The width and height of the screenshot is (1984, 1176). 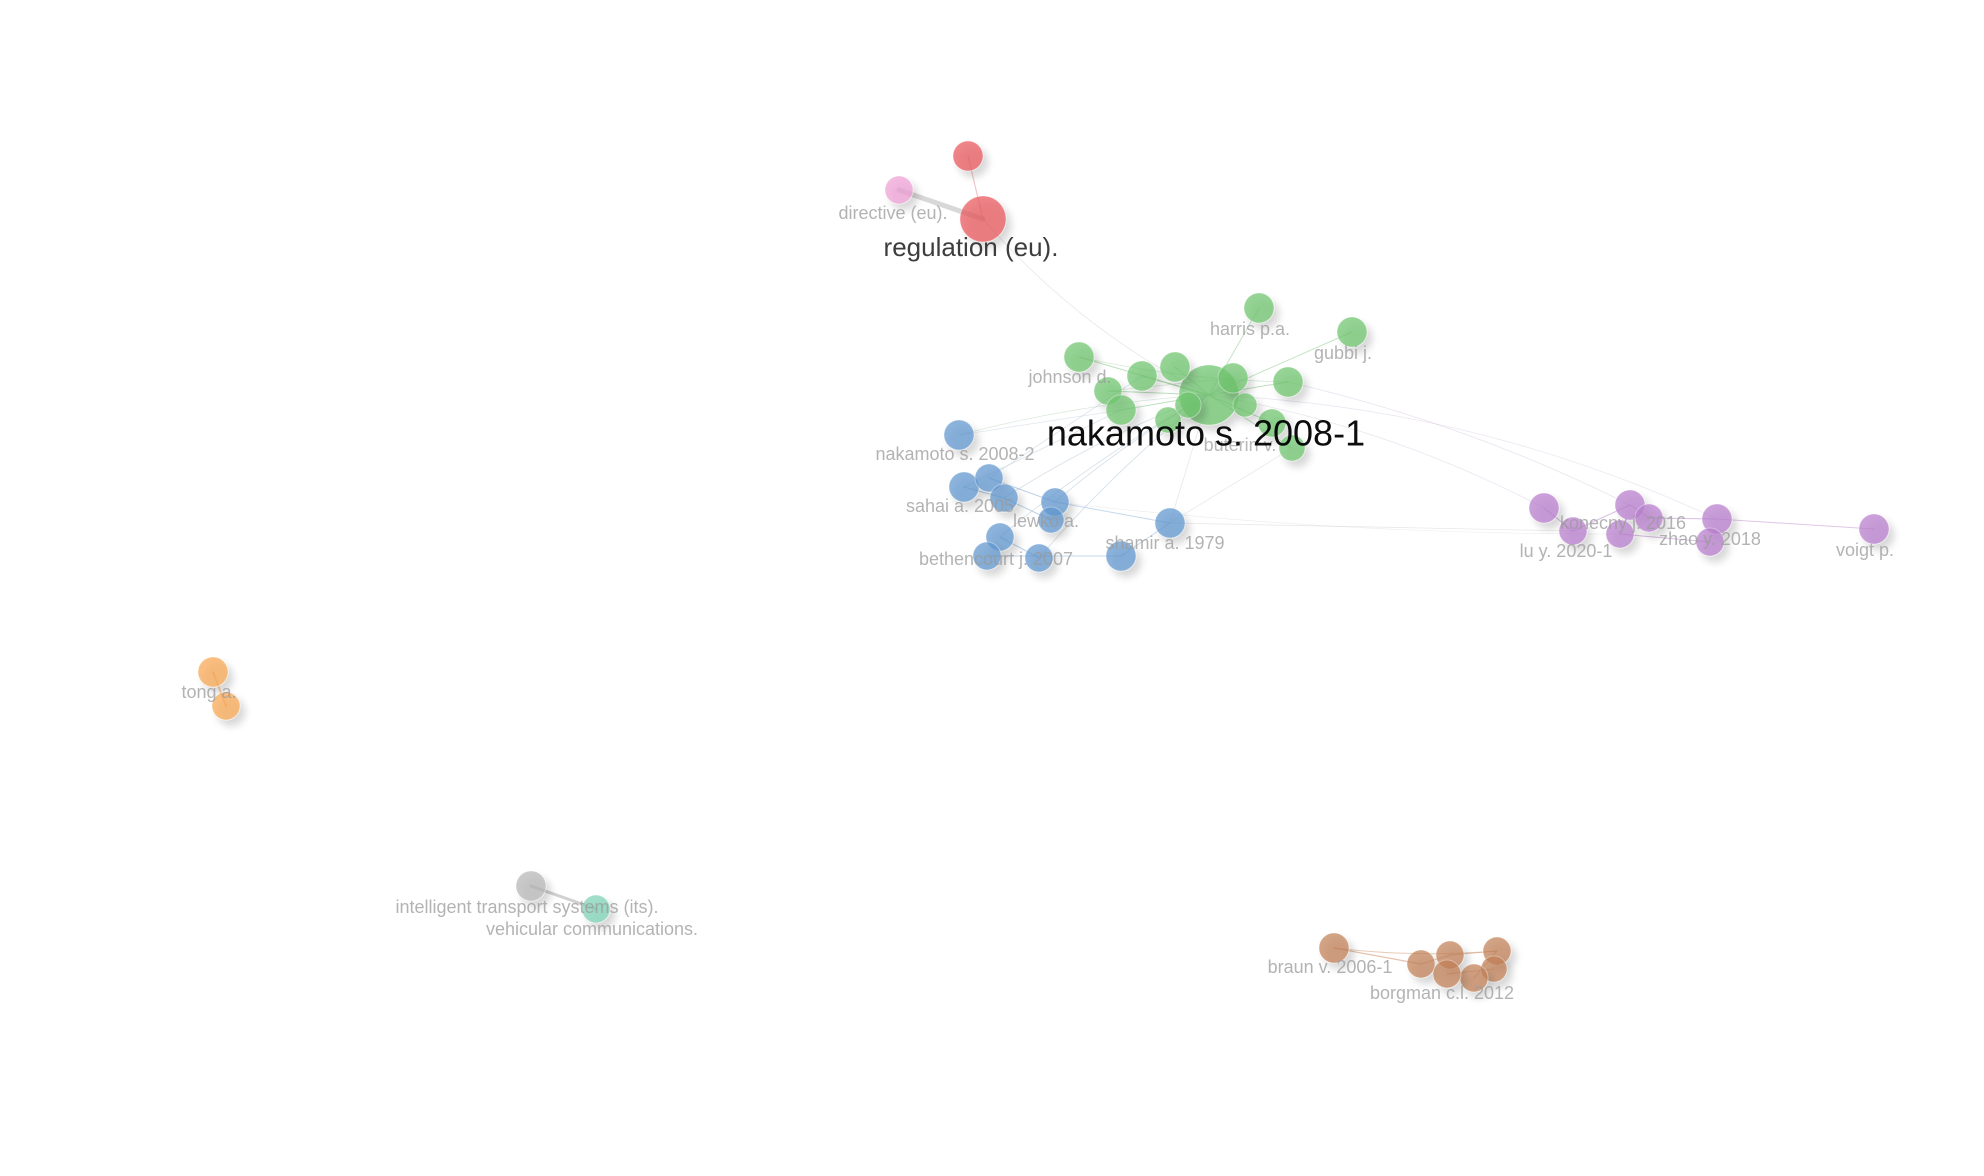 I want to click on label-bethencourt-j-2007: bethencourt j. 2007, so click(x=996, y=559).